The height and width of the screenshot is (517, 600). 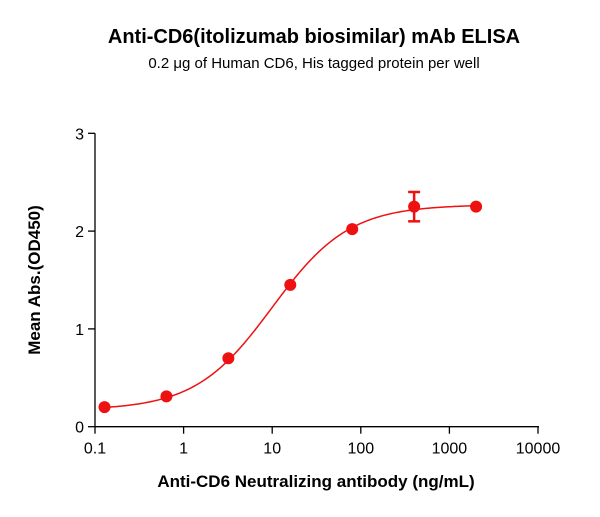 I want to click on x-tick-label: 10000, so click(x=538, y=449).